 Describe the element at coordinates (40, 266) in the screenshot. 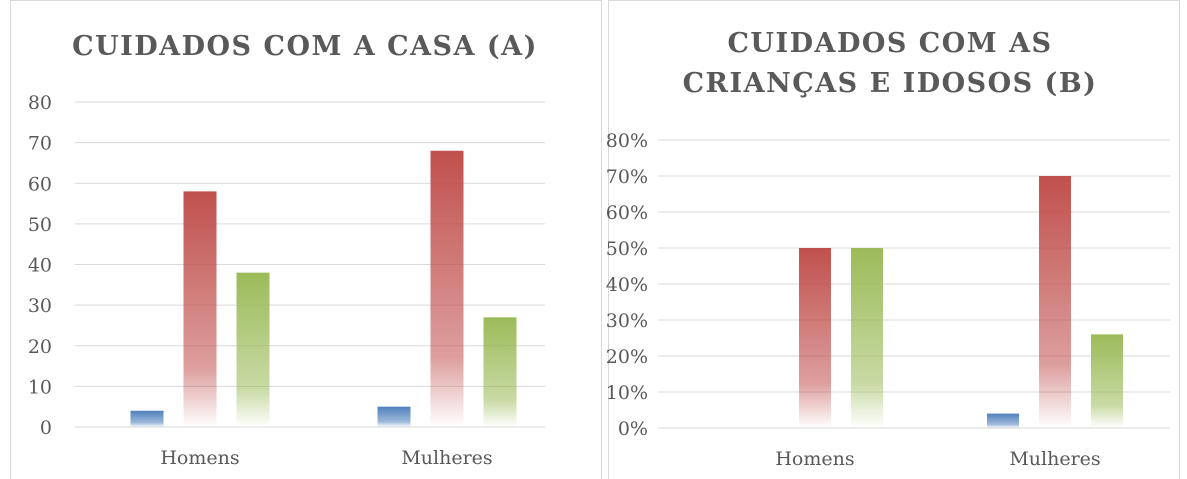

I see `y-tick-label: 40` at that location.